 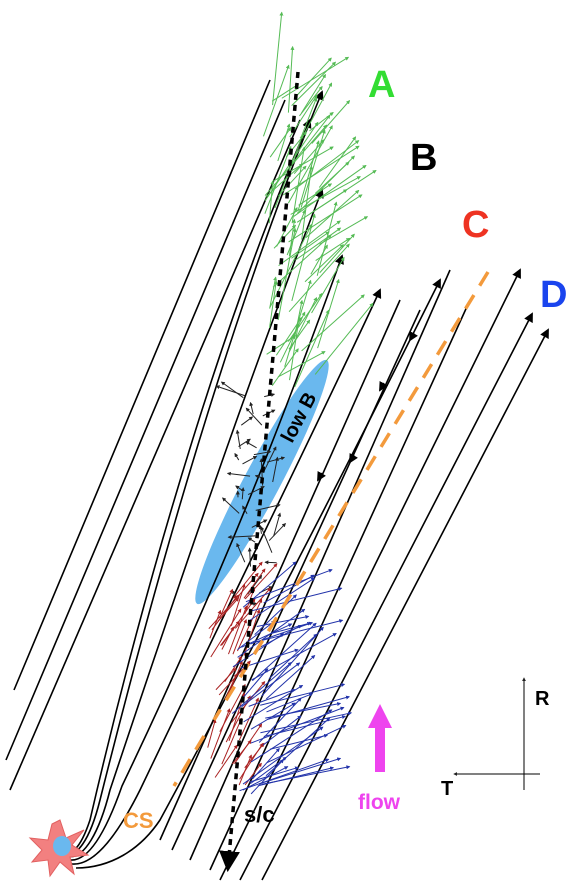 I want to click on region-label-c: C, so click(x=475, y=225).